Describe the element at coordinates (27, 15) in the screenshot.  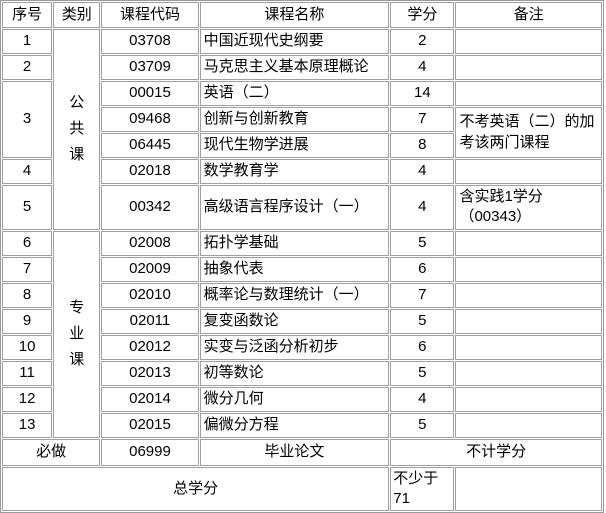
I see `header-serial: 序号` at that location.